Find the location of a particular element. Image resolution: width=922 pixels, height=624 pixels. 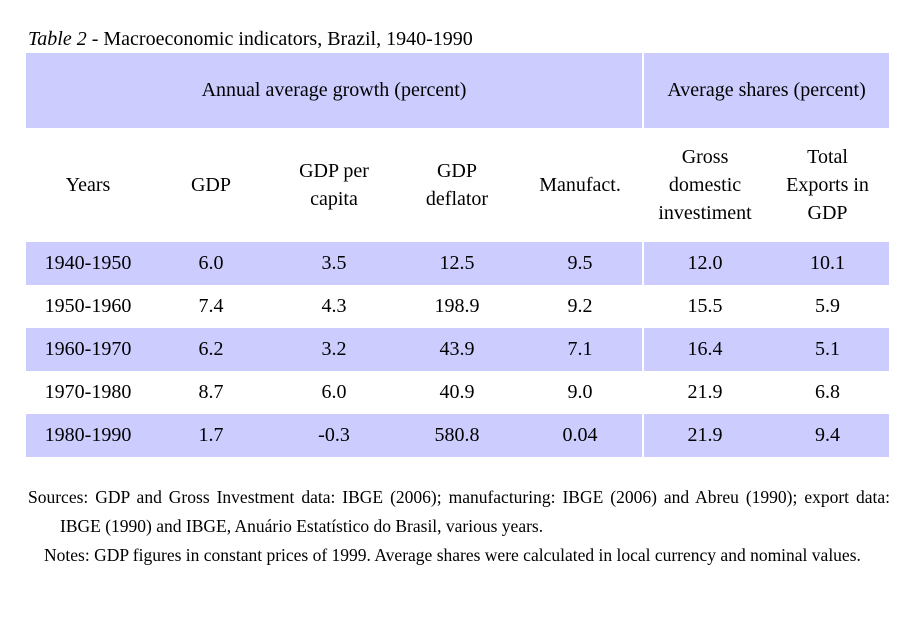

col-header-years: Years is located at coordinates (88, 185).